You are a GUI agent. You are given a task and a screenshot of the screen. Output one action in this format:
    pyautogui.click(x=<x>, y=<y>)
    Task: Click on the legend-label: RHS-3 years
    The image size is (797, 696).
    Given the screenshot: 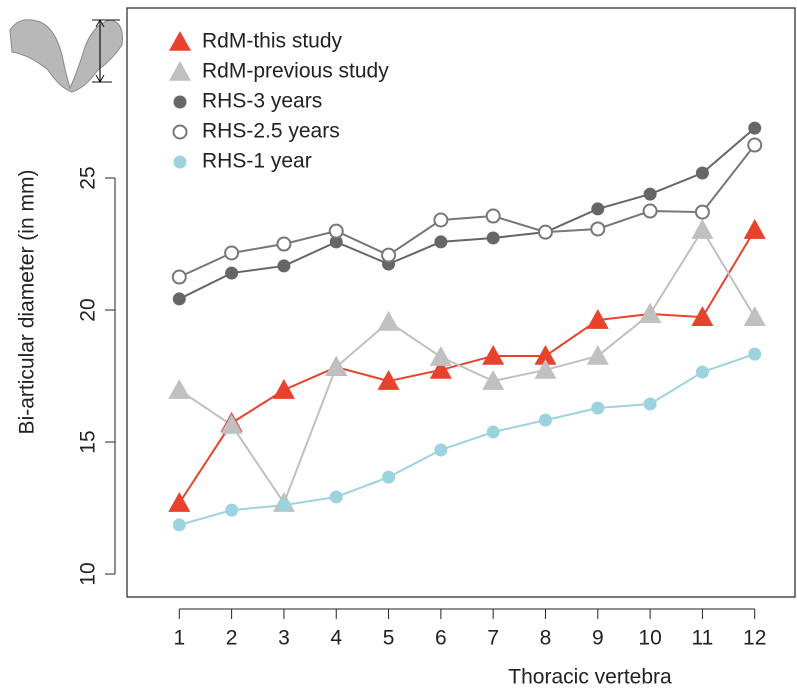 What is the action you would take?
    pyautogui.click(x=262, y=101)
    